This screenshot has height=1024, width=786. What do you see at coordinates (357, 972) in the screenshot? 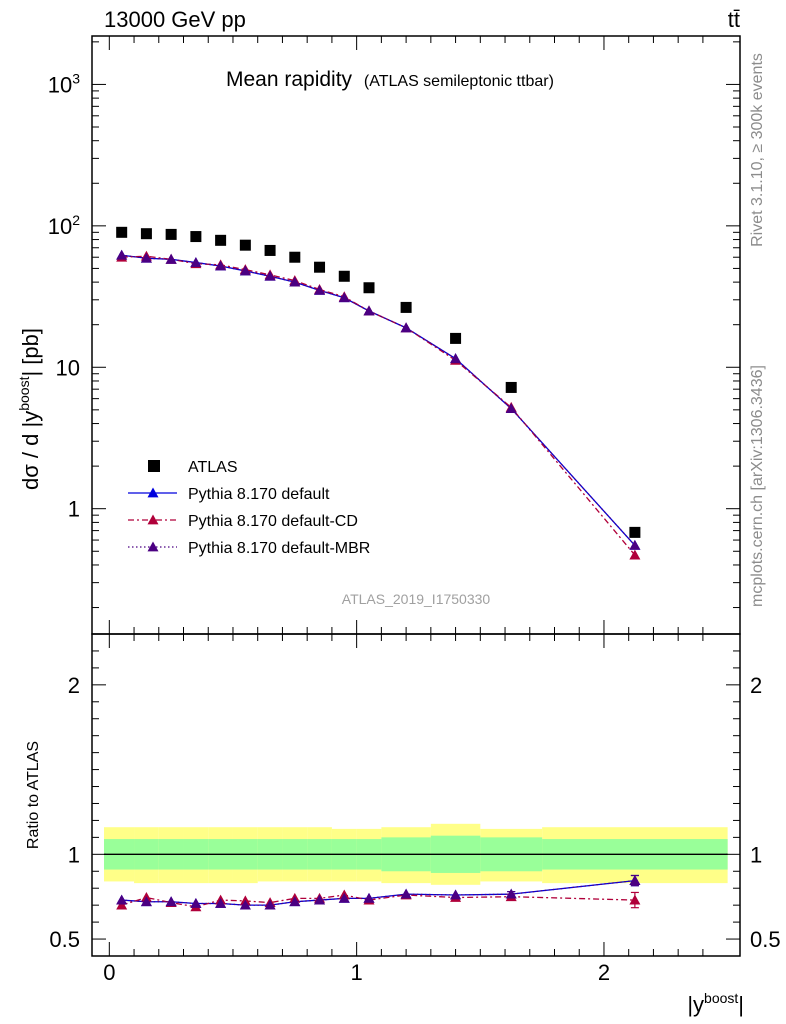
I see `x-tick-label: 1` at bounding box center [357, 972].